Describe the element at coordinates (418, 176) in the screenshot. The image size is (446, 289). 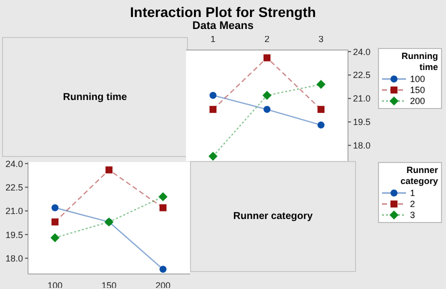
I see `legend-title: Runner category` at that location.